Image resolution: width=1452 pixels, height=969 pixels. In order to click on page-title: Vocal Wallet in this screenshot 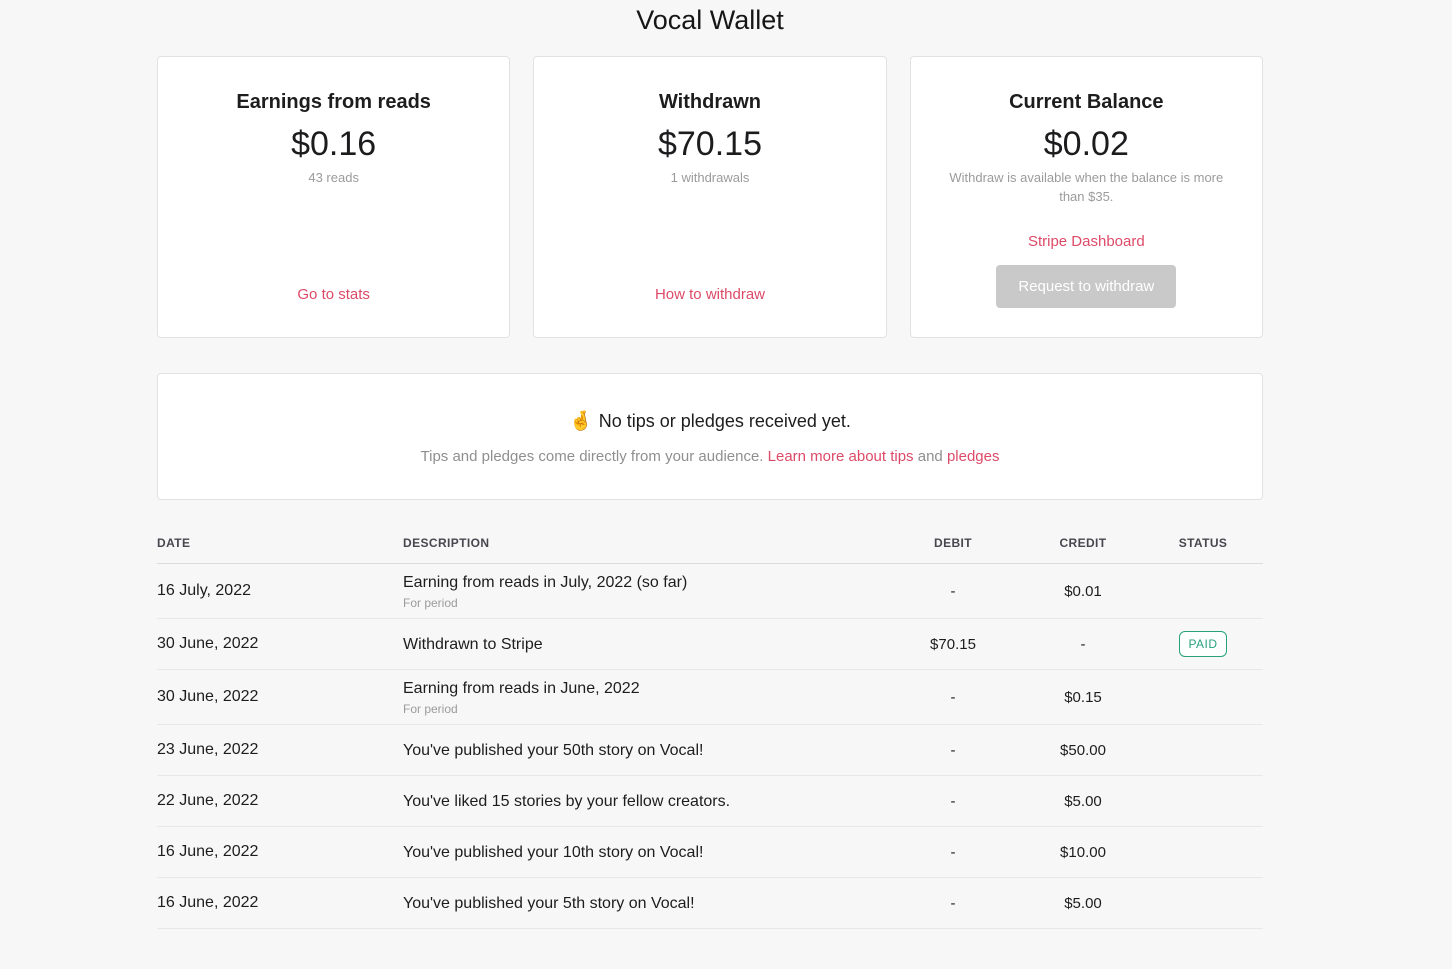, I will do `click(710, 20)`.